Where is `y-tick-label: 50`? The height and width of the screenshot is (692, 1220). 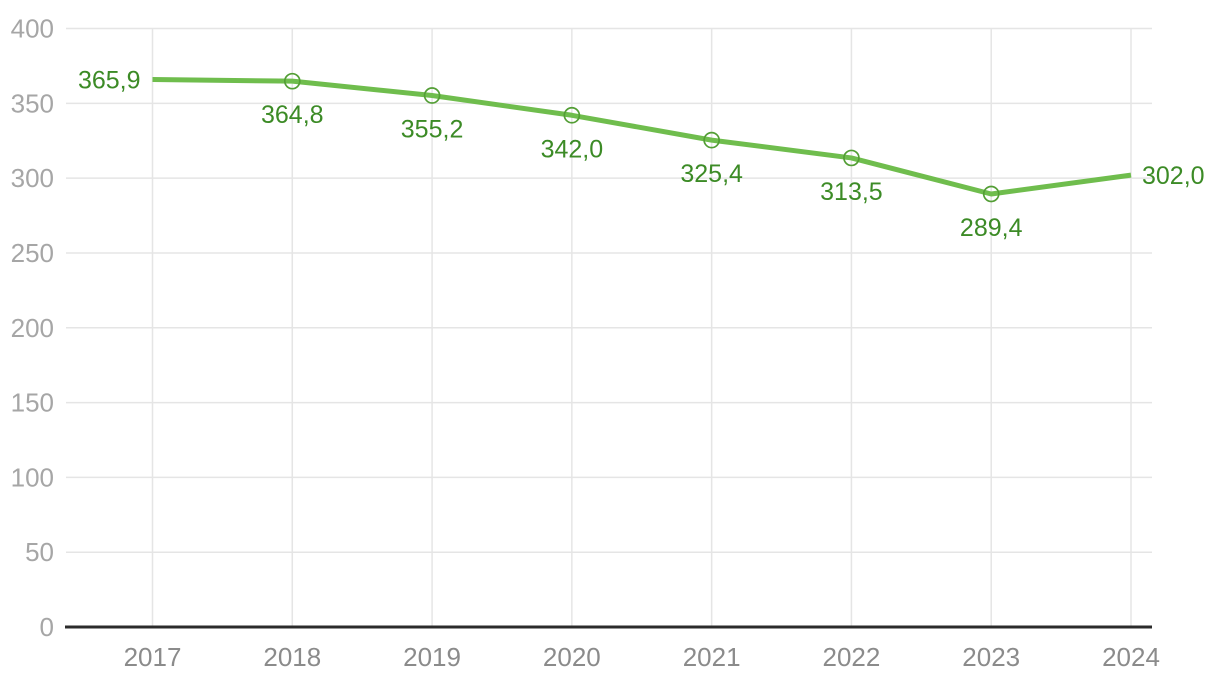
y-tick-label: 50 is located at coordinates (39, 552).